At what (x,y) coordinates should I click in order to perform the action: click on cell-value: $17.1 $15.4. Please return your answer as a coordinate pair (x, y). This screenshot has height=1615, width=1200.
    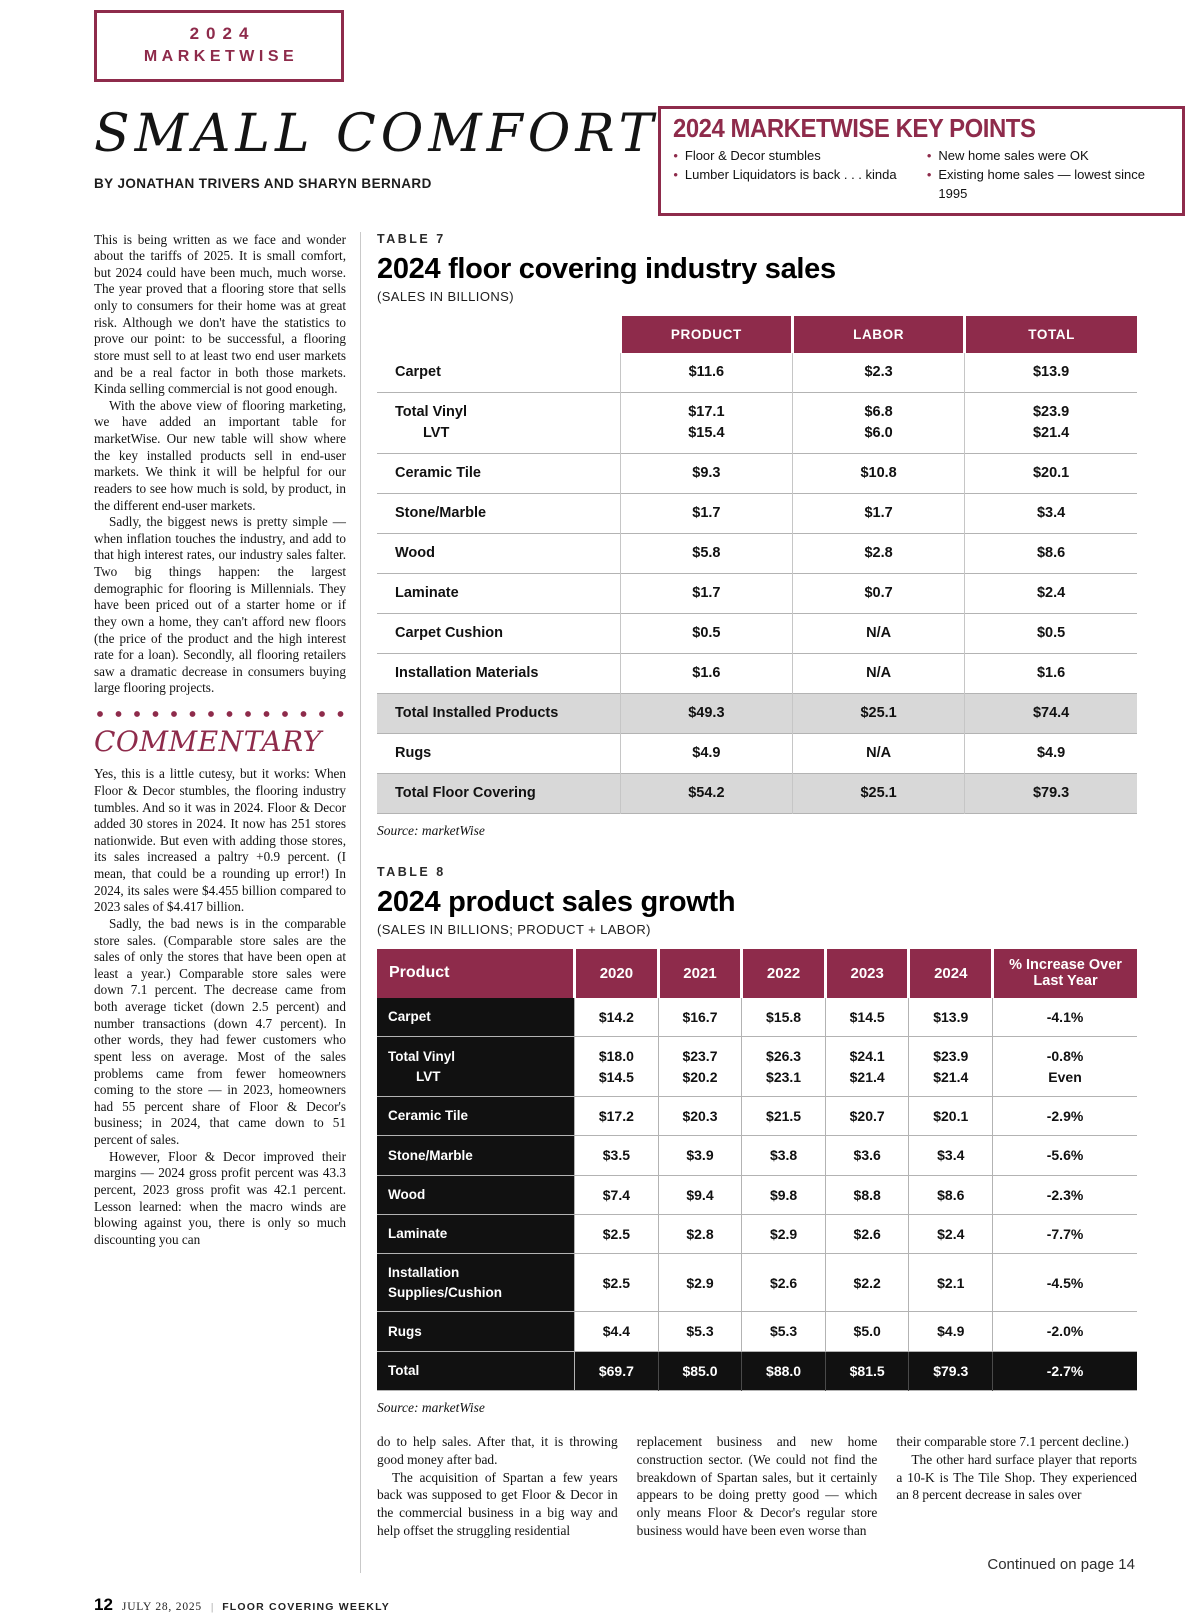
    Looking at the image, I should click on (706, 423).